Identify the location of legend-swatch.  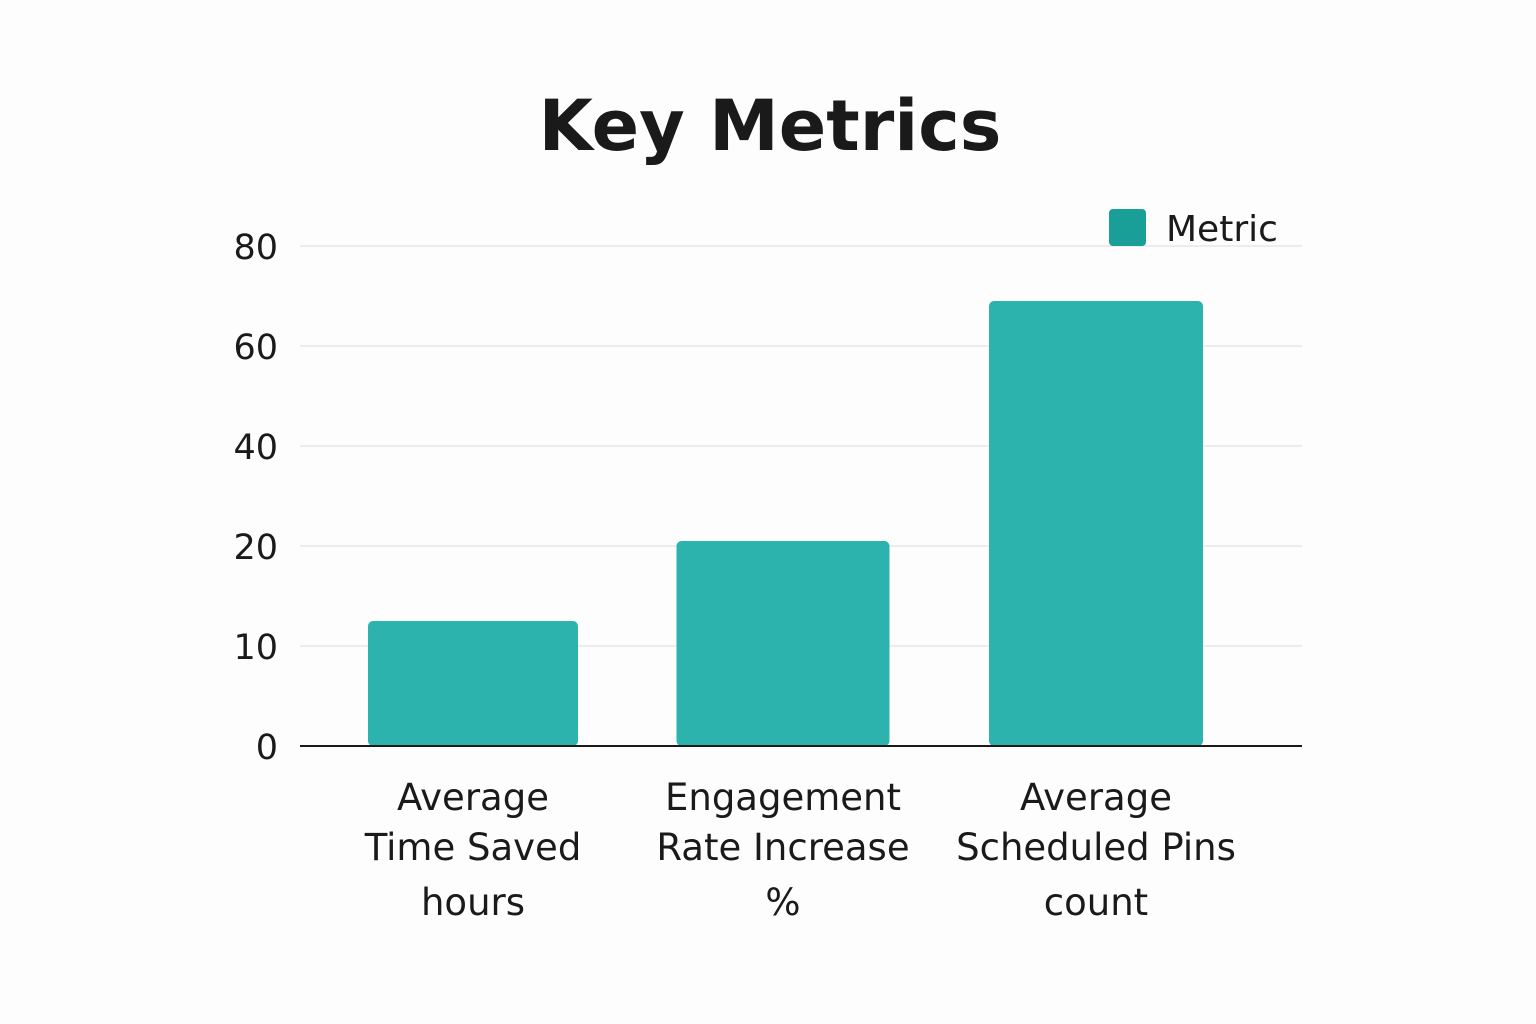
(1127, 227).